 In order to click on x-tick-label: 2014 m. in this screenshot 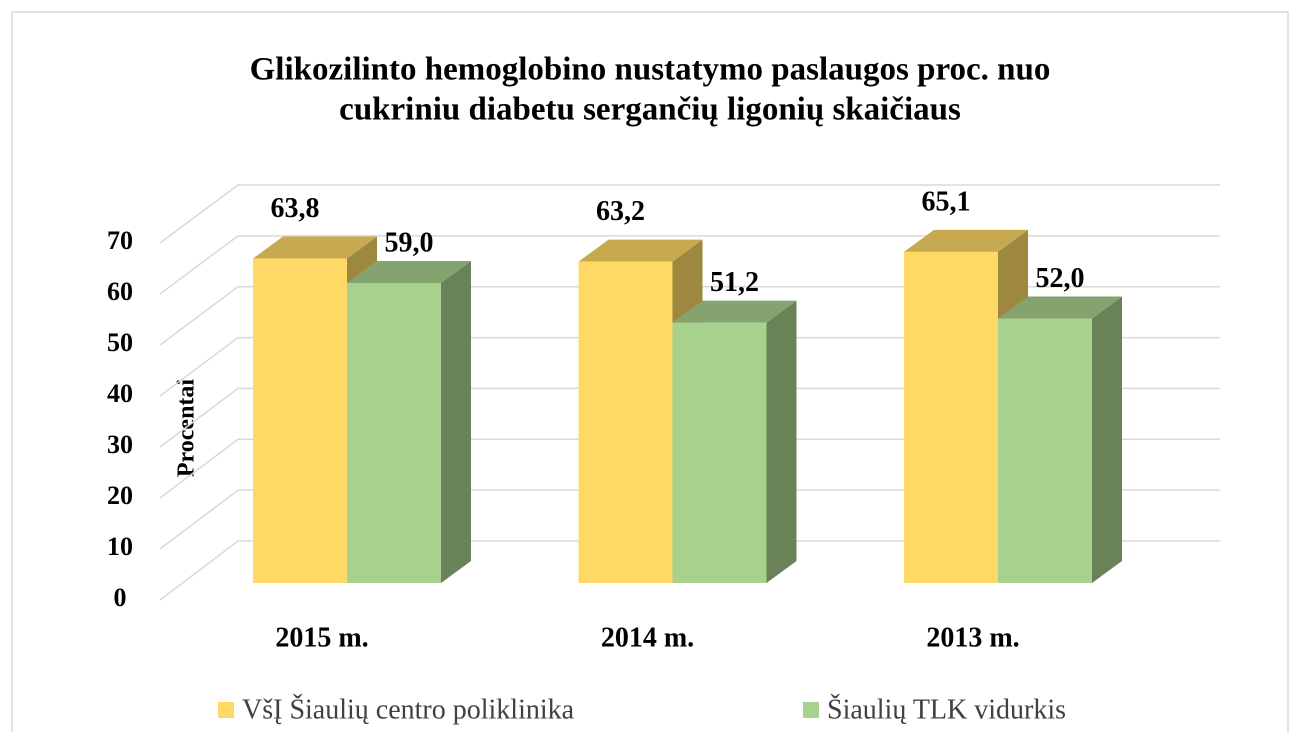, I will do `click(647, 637)`.